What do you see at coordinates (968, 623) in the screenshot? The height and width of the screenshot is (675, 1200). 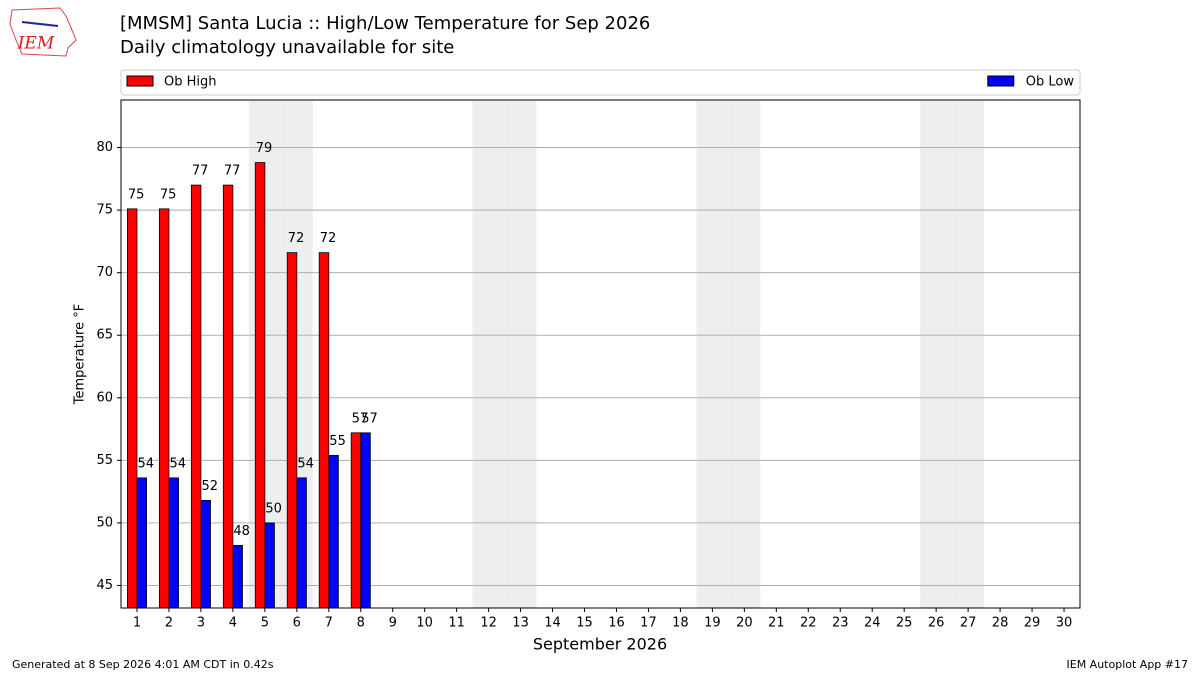 I see `x-tick-label: 27` at bounding box center [968, 623].